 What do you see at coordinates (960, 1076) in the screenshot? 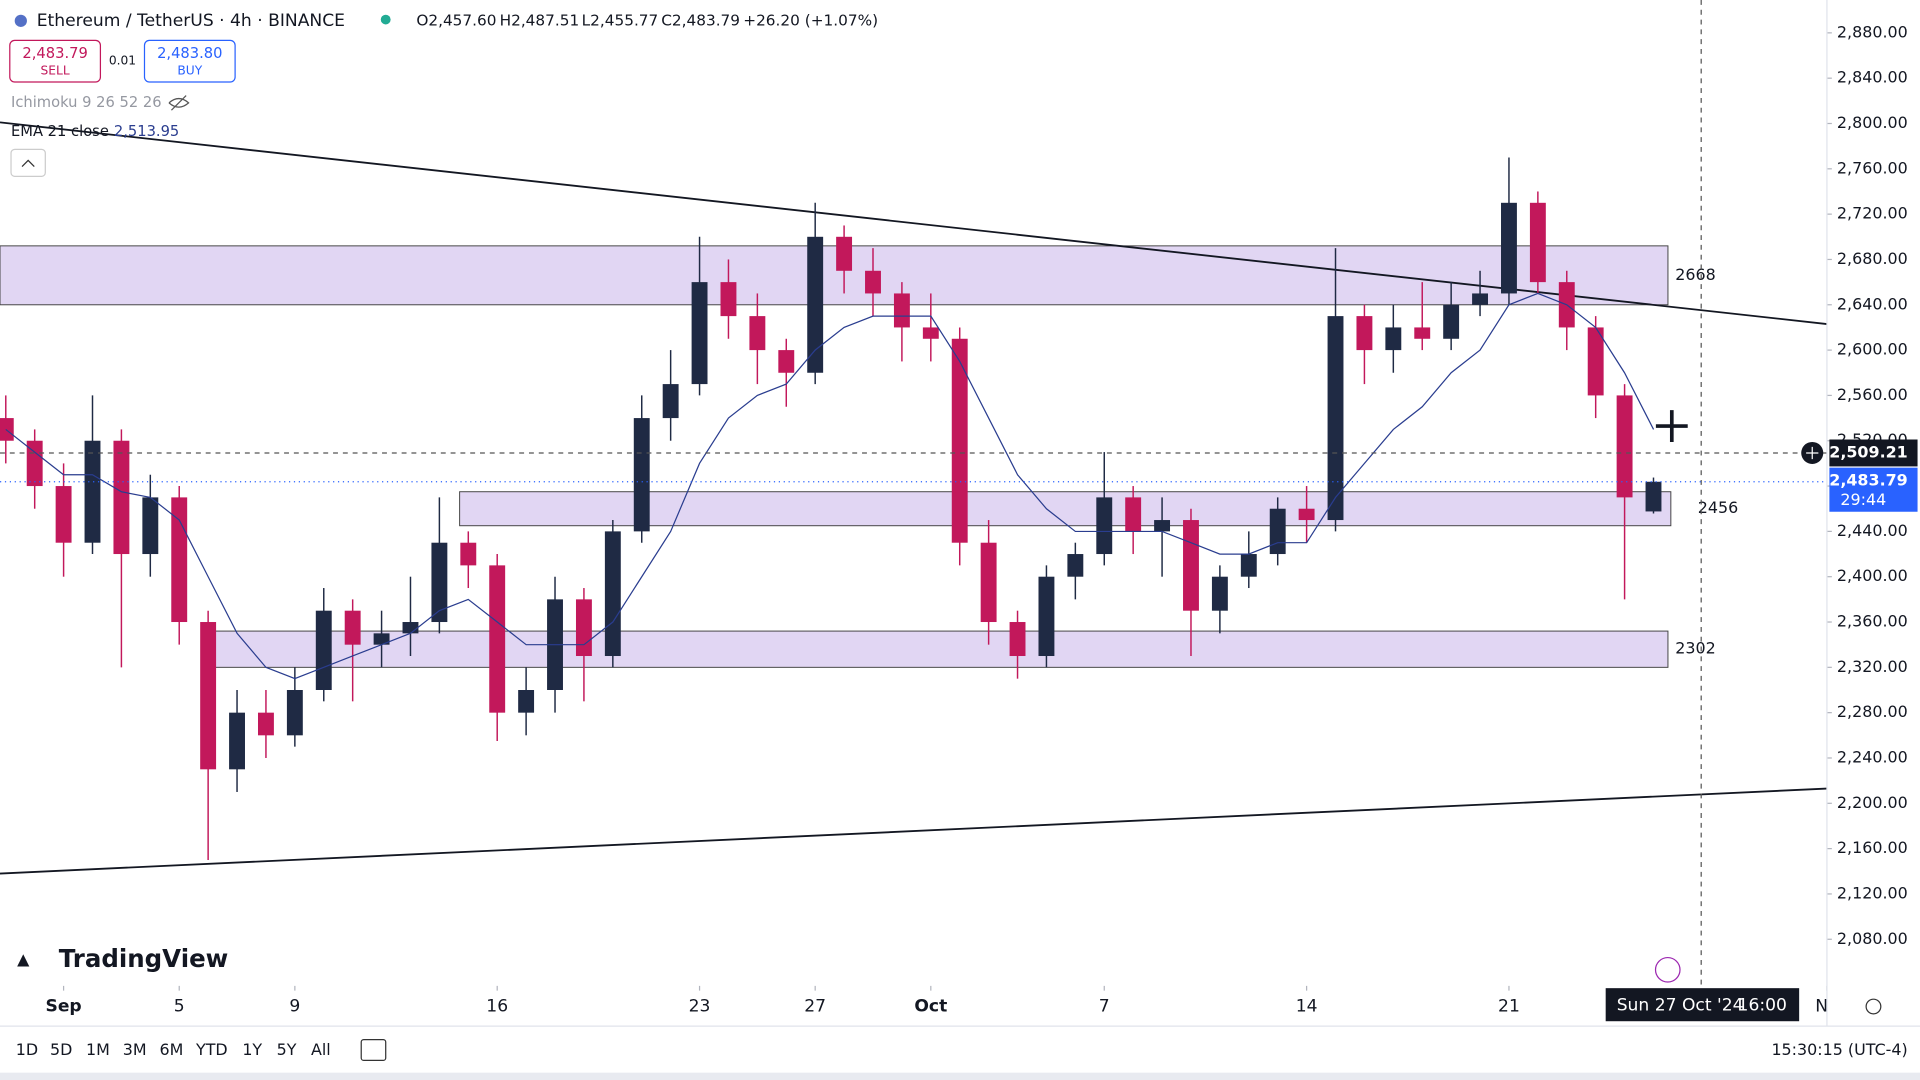
I see `bottom-bar` at bounding box center [960, 1076].